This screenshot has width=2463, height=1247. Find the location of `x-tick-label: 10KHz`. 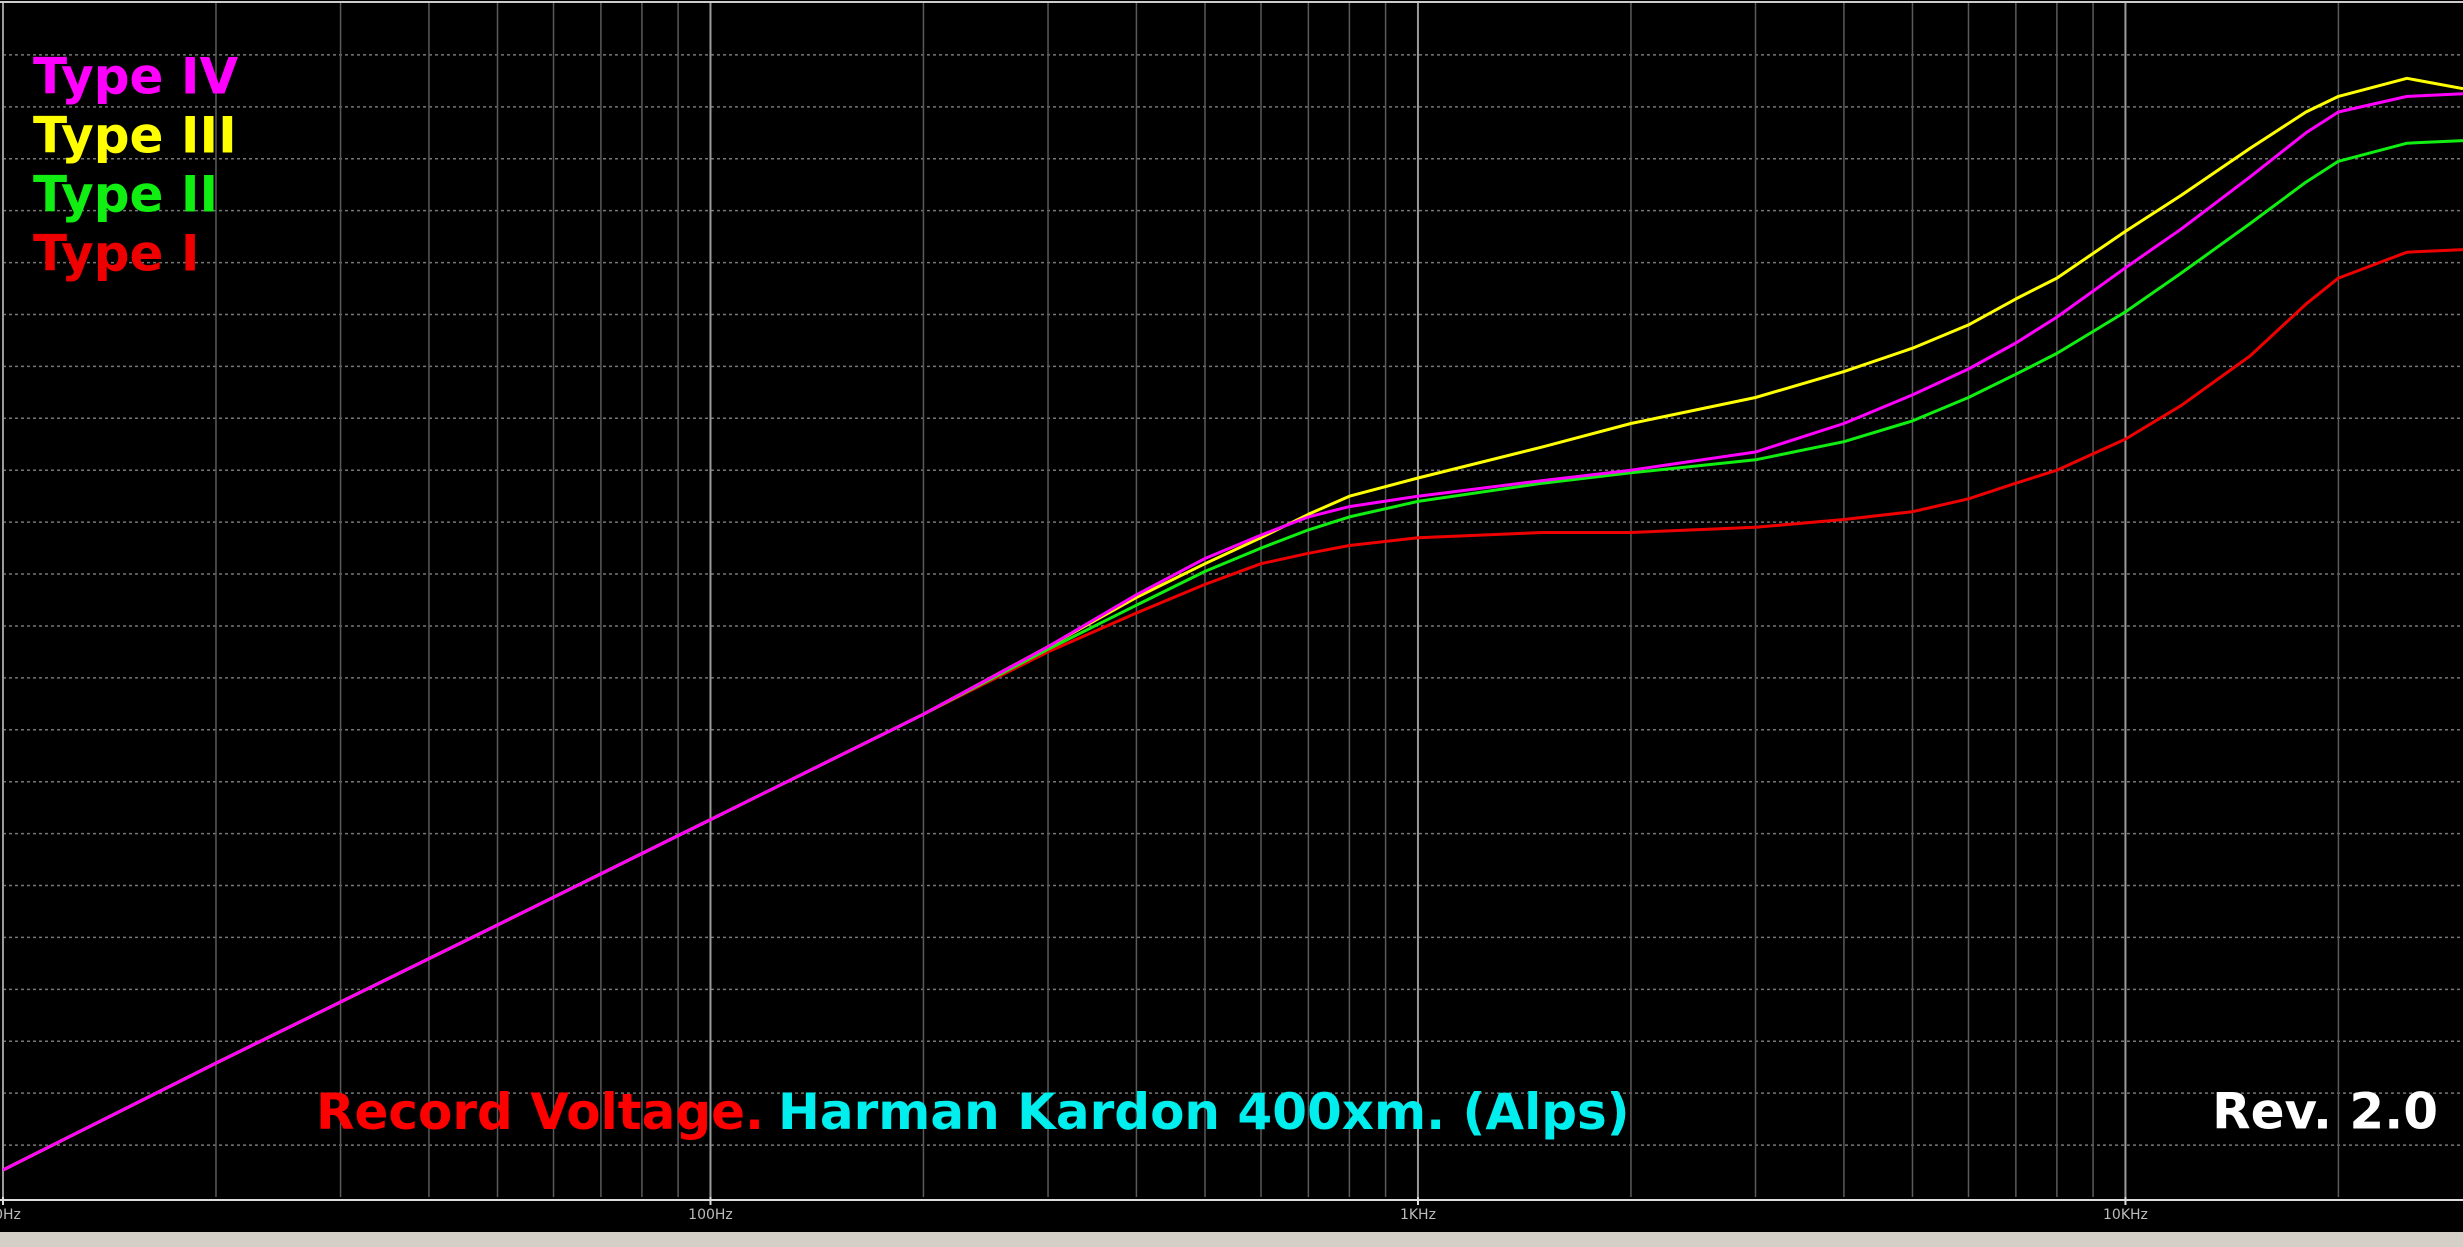

x-tick-label: 10KHz is located at coordinates (2125, 1215).